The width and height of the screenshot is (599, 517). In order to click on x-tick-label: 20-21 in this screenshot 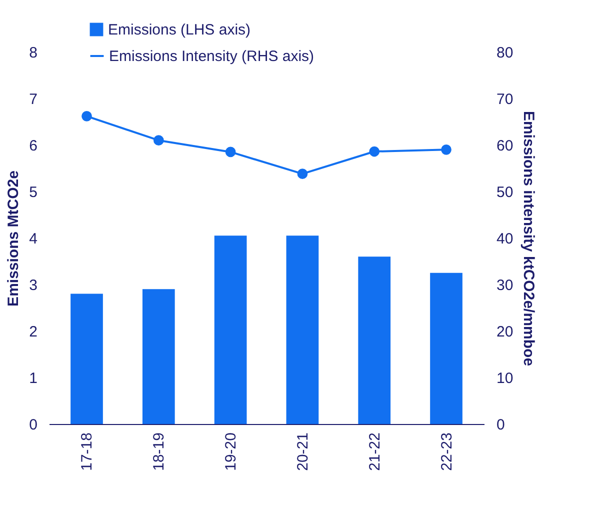, I will do `click(303, 451)`.